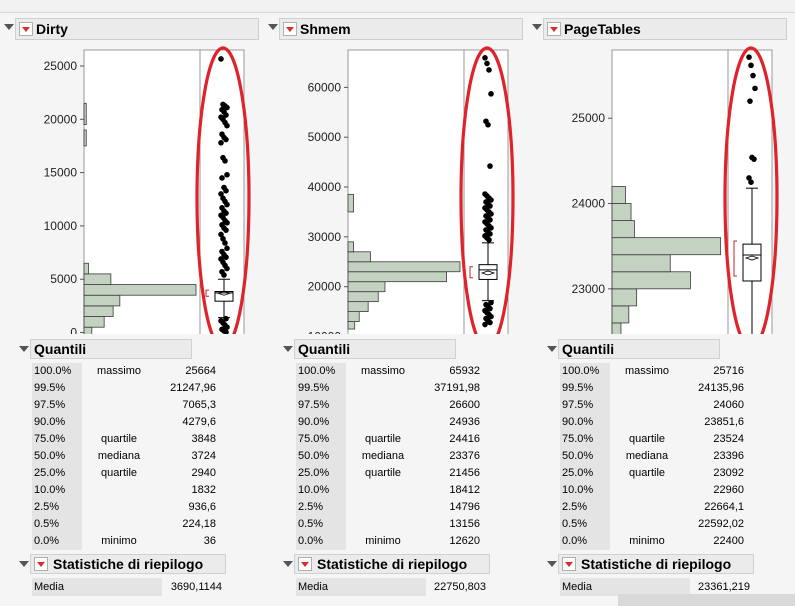 This screenshot has height=606, width=795. What do you see at coordinates (321, 422) in the screenshot?
I see `quantile-percent: 90.0%` at bounding box center [321, 422].